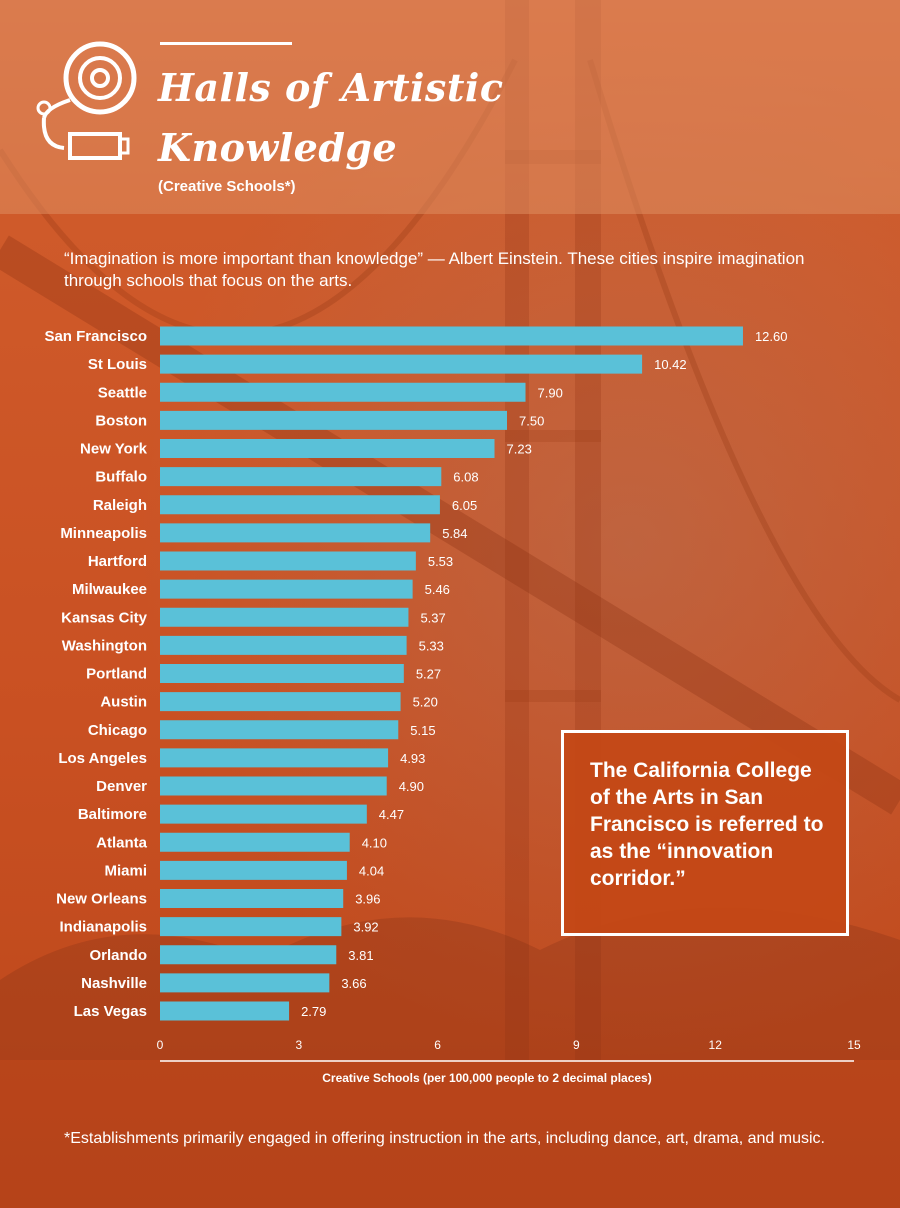  Describe the element at coordinates (121, 477) in the screenshot. I see `category-label: Buffalo` at that location.